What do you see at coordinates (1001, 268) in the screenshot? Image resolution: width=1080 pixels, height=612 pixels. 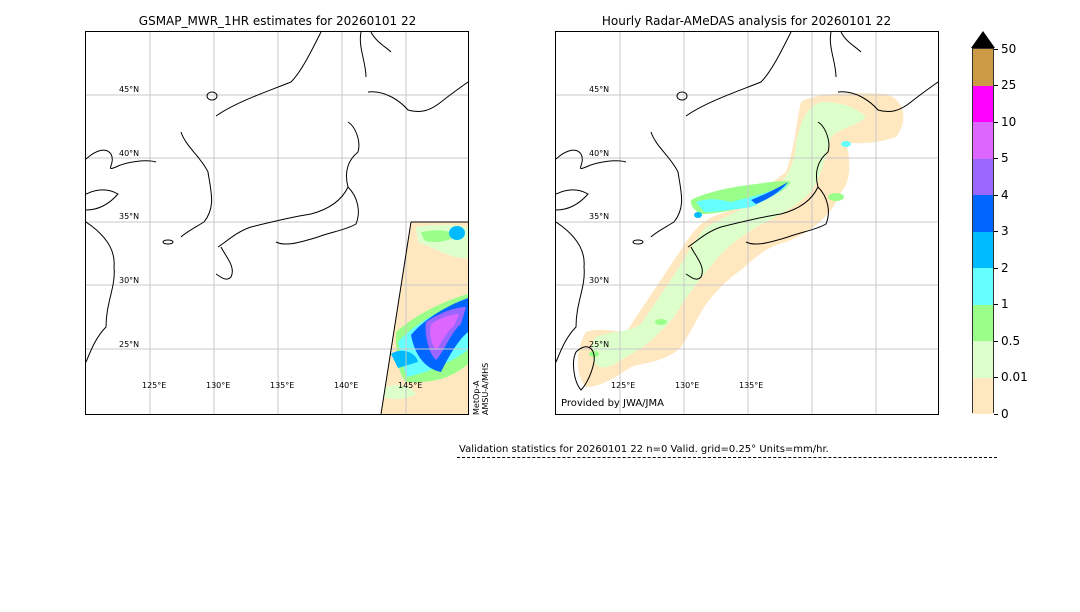 I see `cbar-tick-2: 2` at bounding box center [1001, 268].